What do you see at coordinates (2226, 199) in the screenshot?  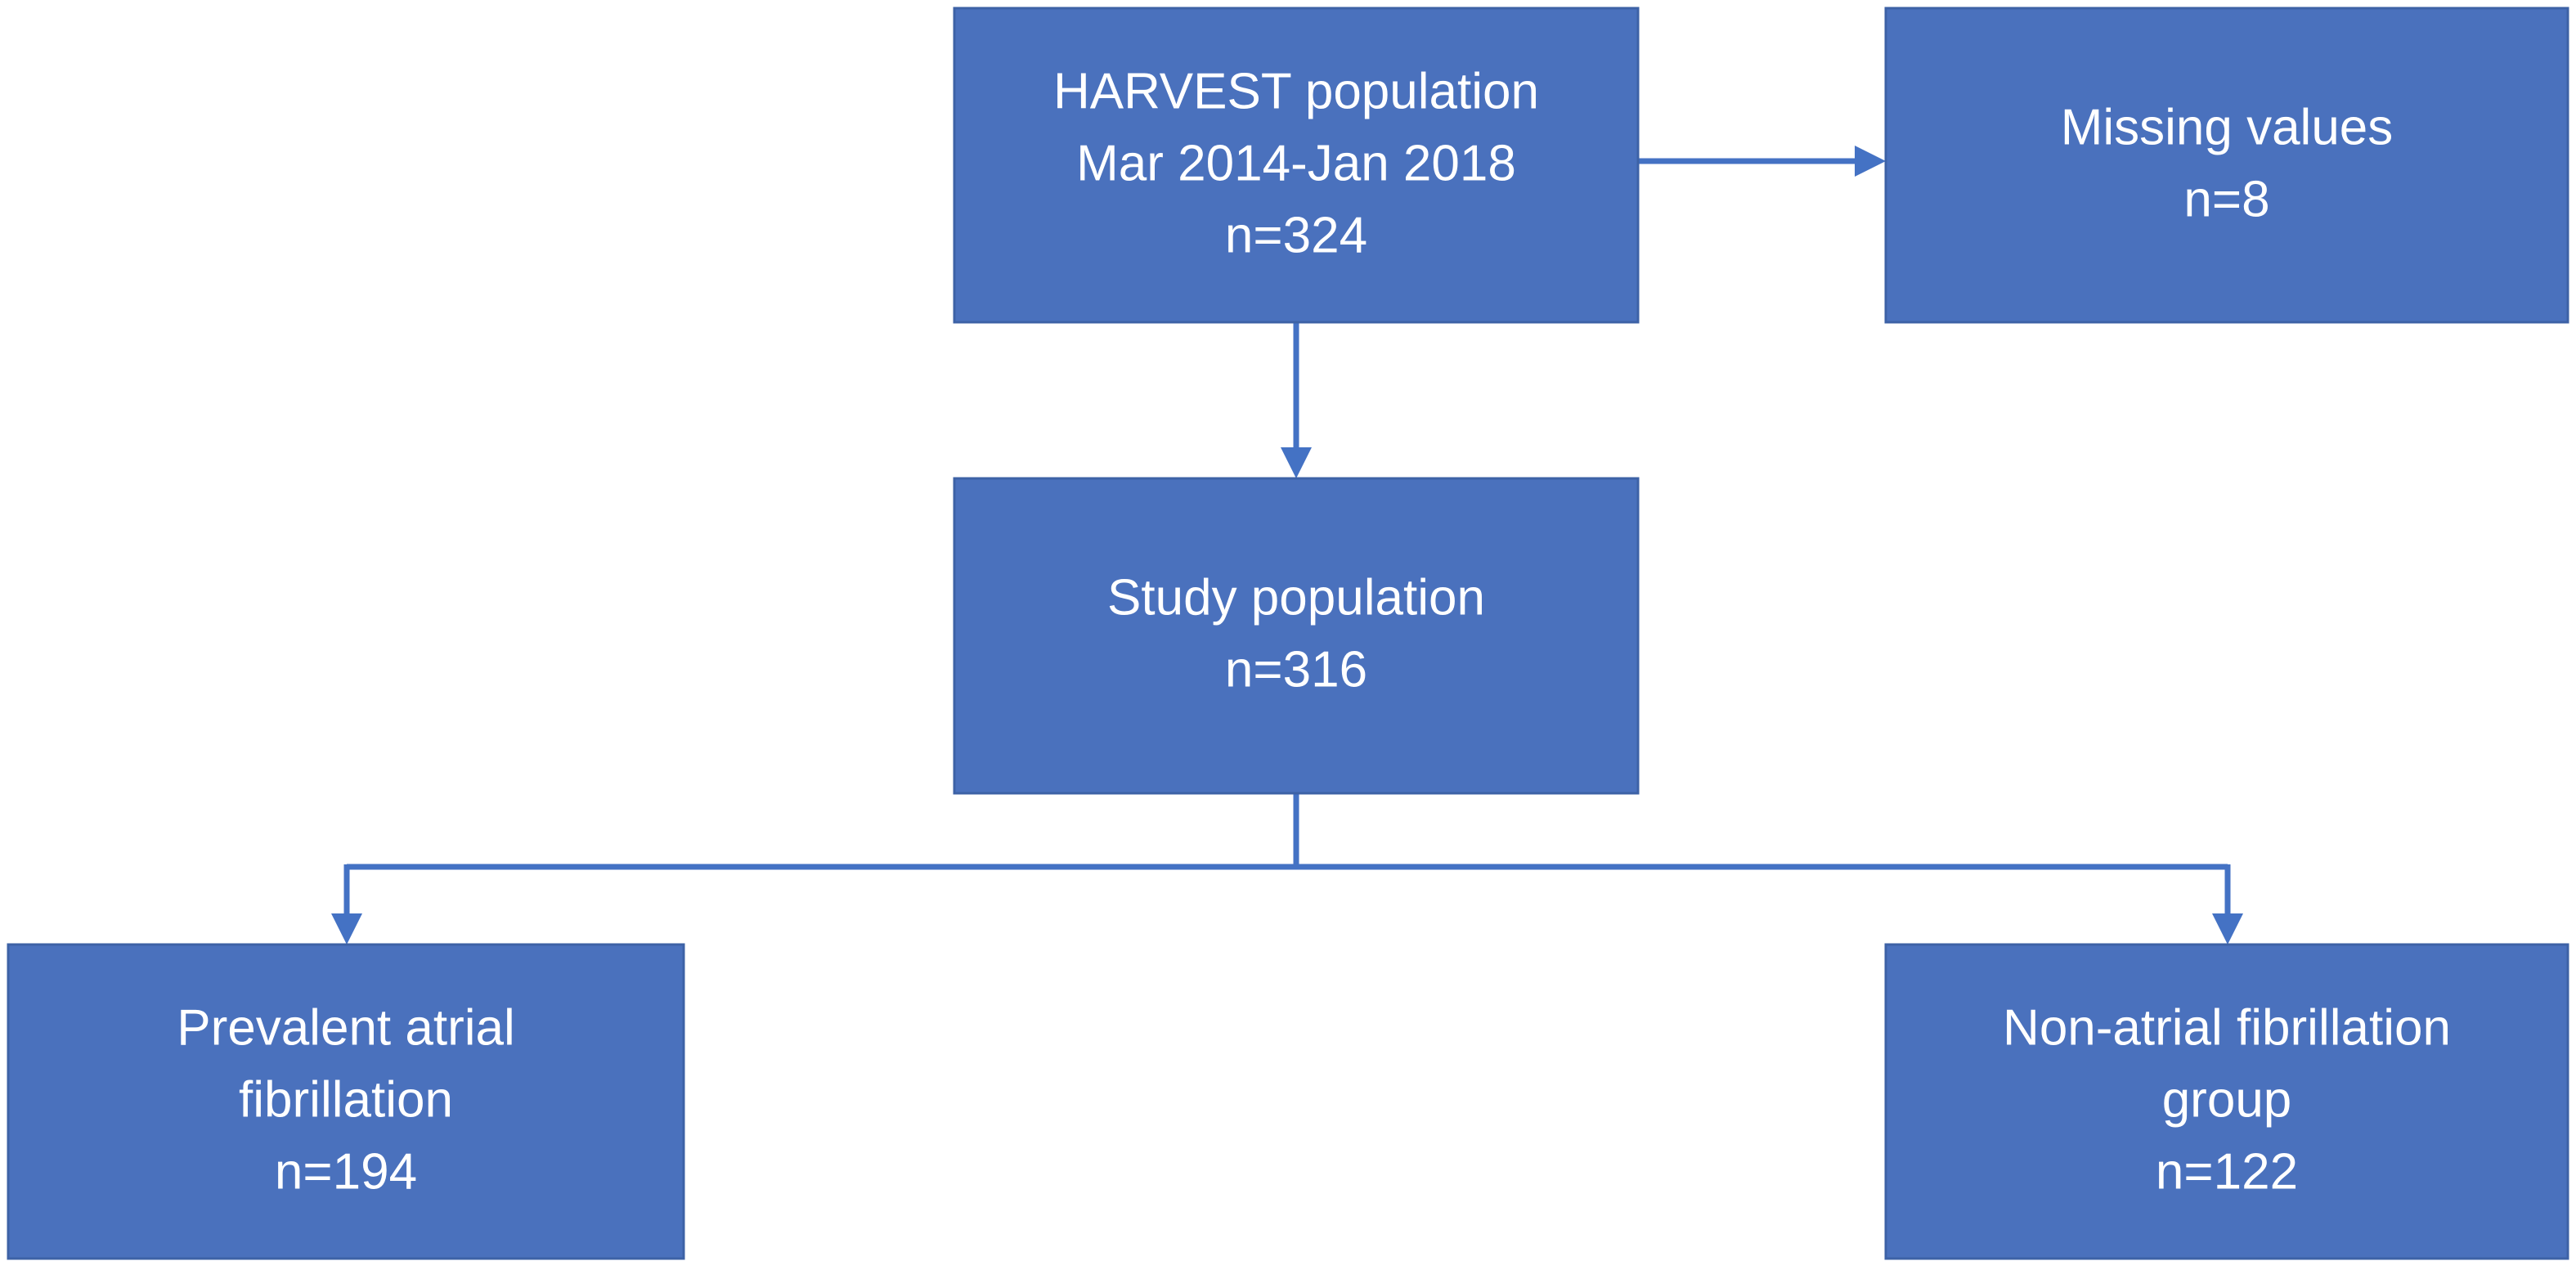 I see `node-text: n=8` at bounding box center [2226, 199].